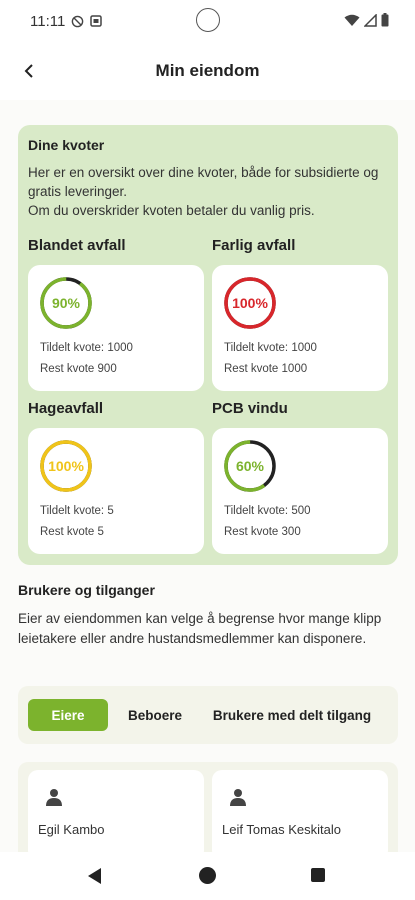 The height and width of the screenshot is (900, 415). What do you see at coordinates (96, 21) in the screenshot?
I see `notification-icon` at bounding box center [96, 21].